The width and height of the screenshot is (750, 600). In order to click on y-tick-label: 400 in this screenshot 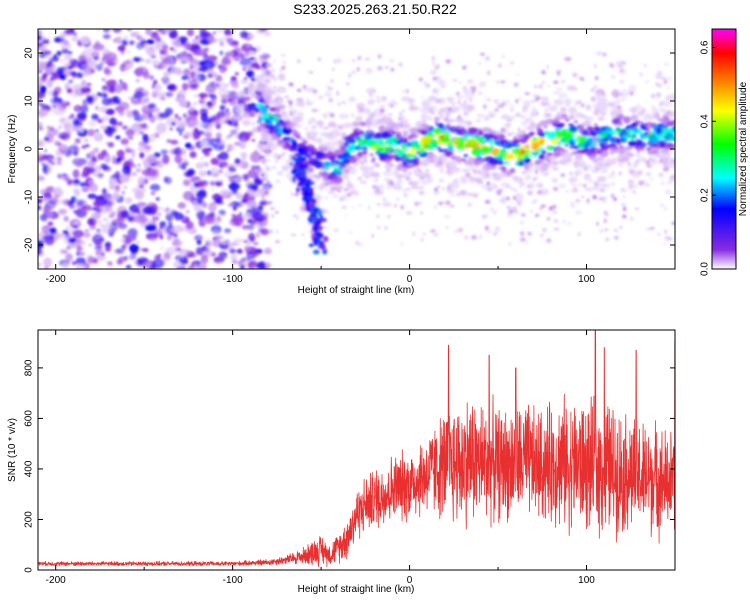, I will do `click(29, 468)`.